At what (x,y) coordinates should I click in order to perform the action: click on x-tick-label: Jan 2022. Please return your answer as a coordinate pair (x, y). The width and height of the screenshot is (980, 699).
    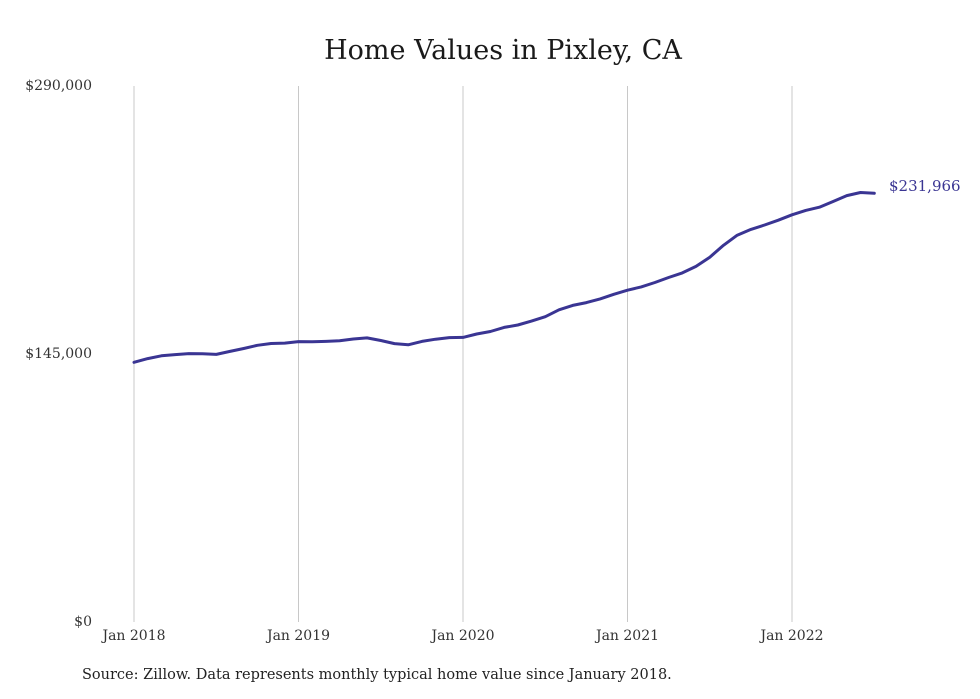
    Looking at the image, I should click on (790, 636).